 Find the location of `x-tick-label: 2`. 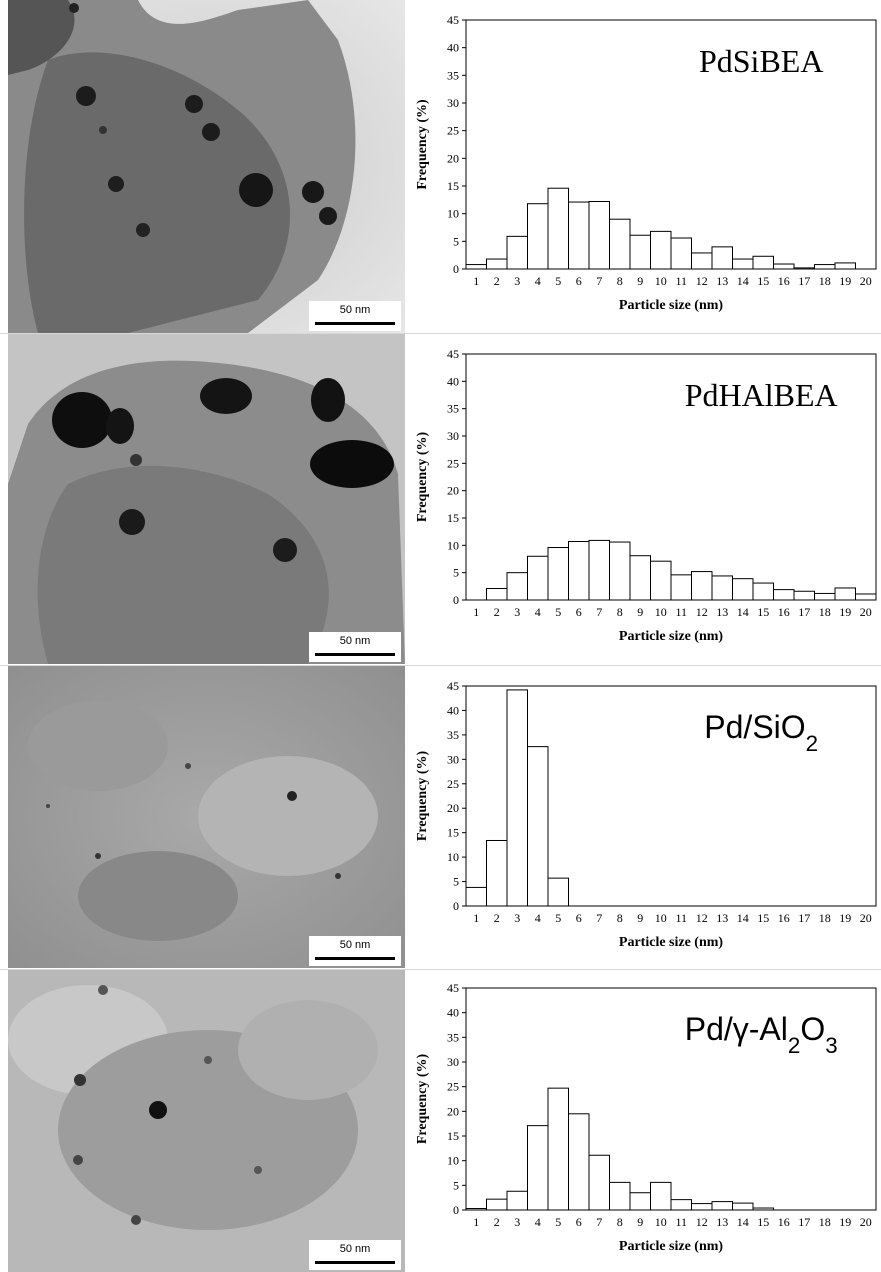

x-tick-label: 2 is located at coordinates (497, 1222).